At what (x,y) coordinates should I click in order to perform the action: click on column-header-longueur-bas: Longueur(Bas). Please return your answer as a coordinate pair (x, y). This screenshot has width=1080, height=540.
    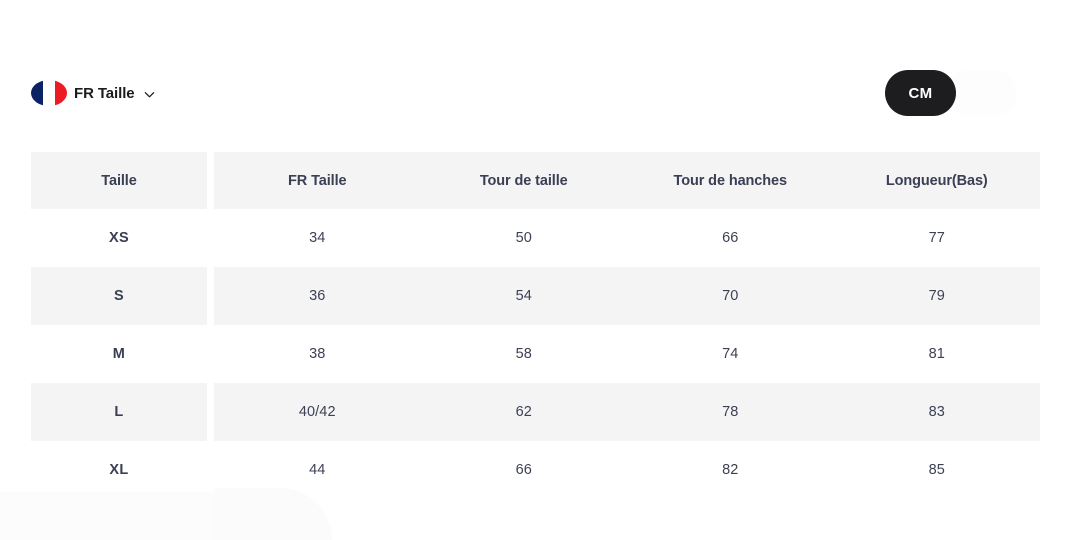
    Looking at the image, I should click on (936, 180).